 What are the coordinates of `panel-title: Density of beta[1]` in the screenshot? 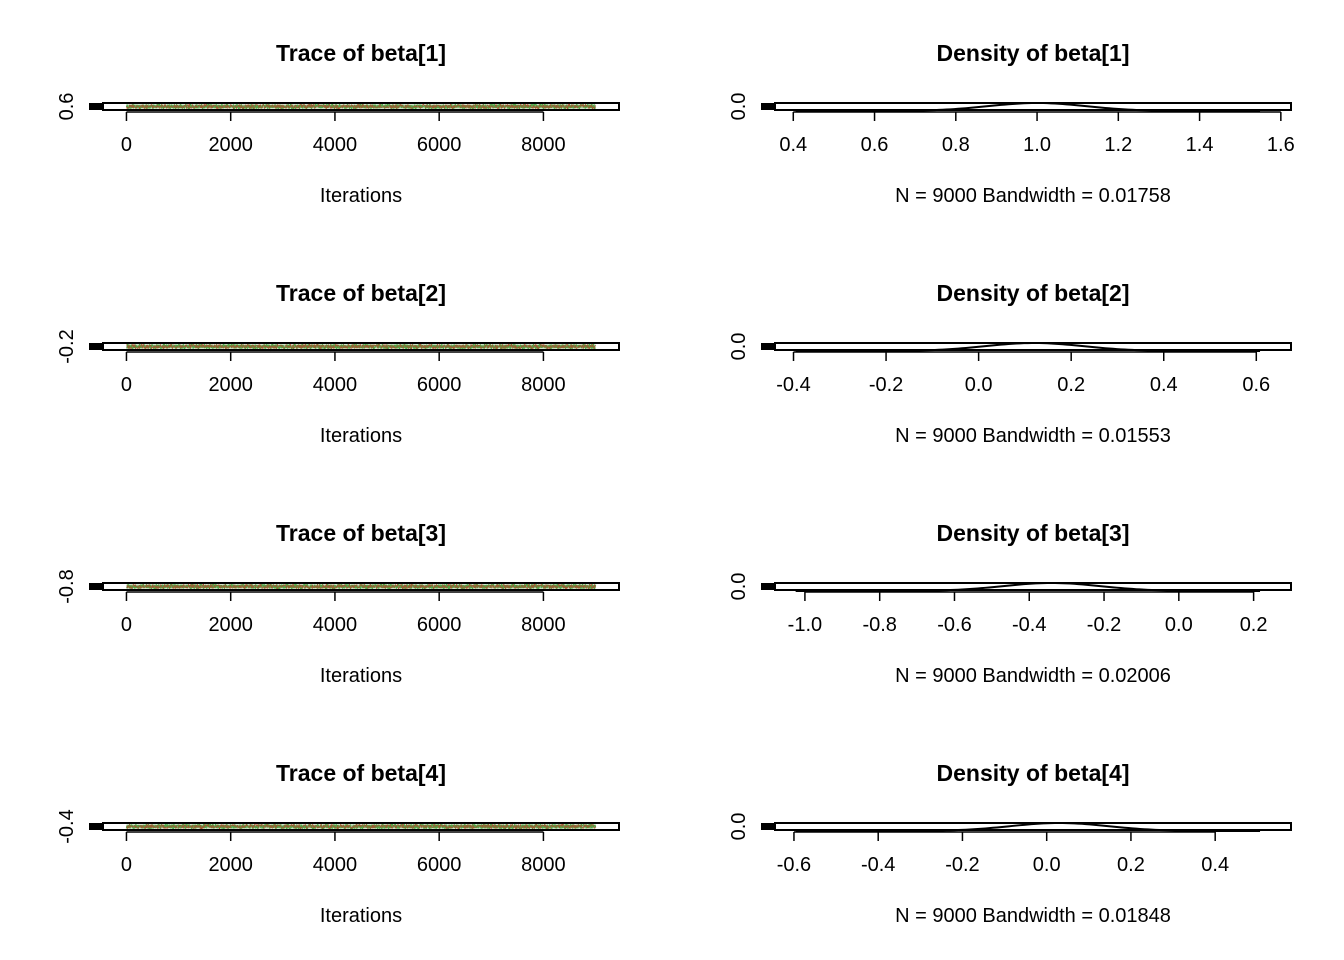 It's located at (1033, 53).